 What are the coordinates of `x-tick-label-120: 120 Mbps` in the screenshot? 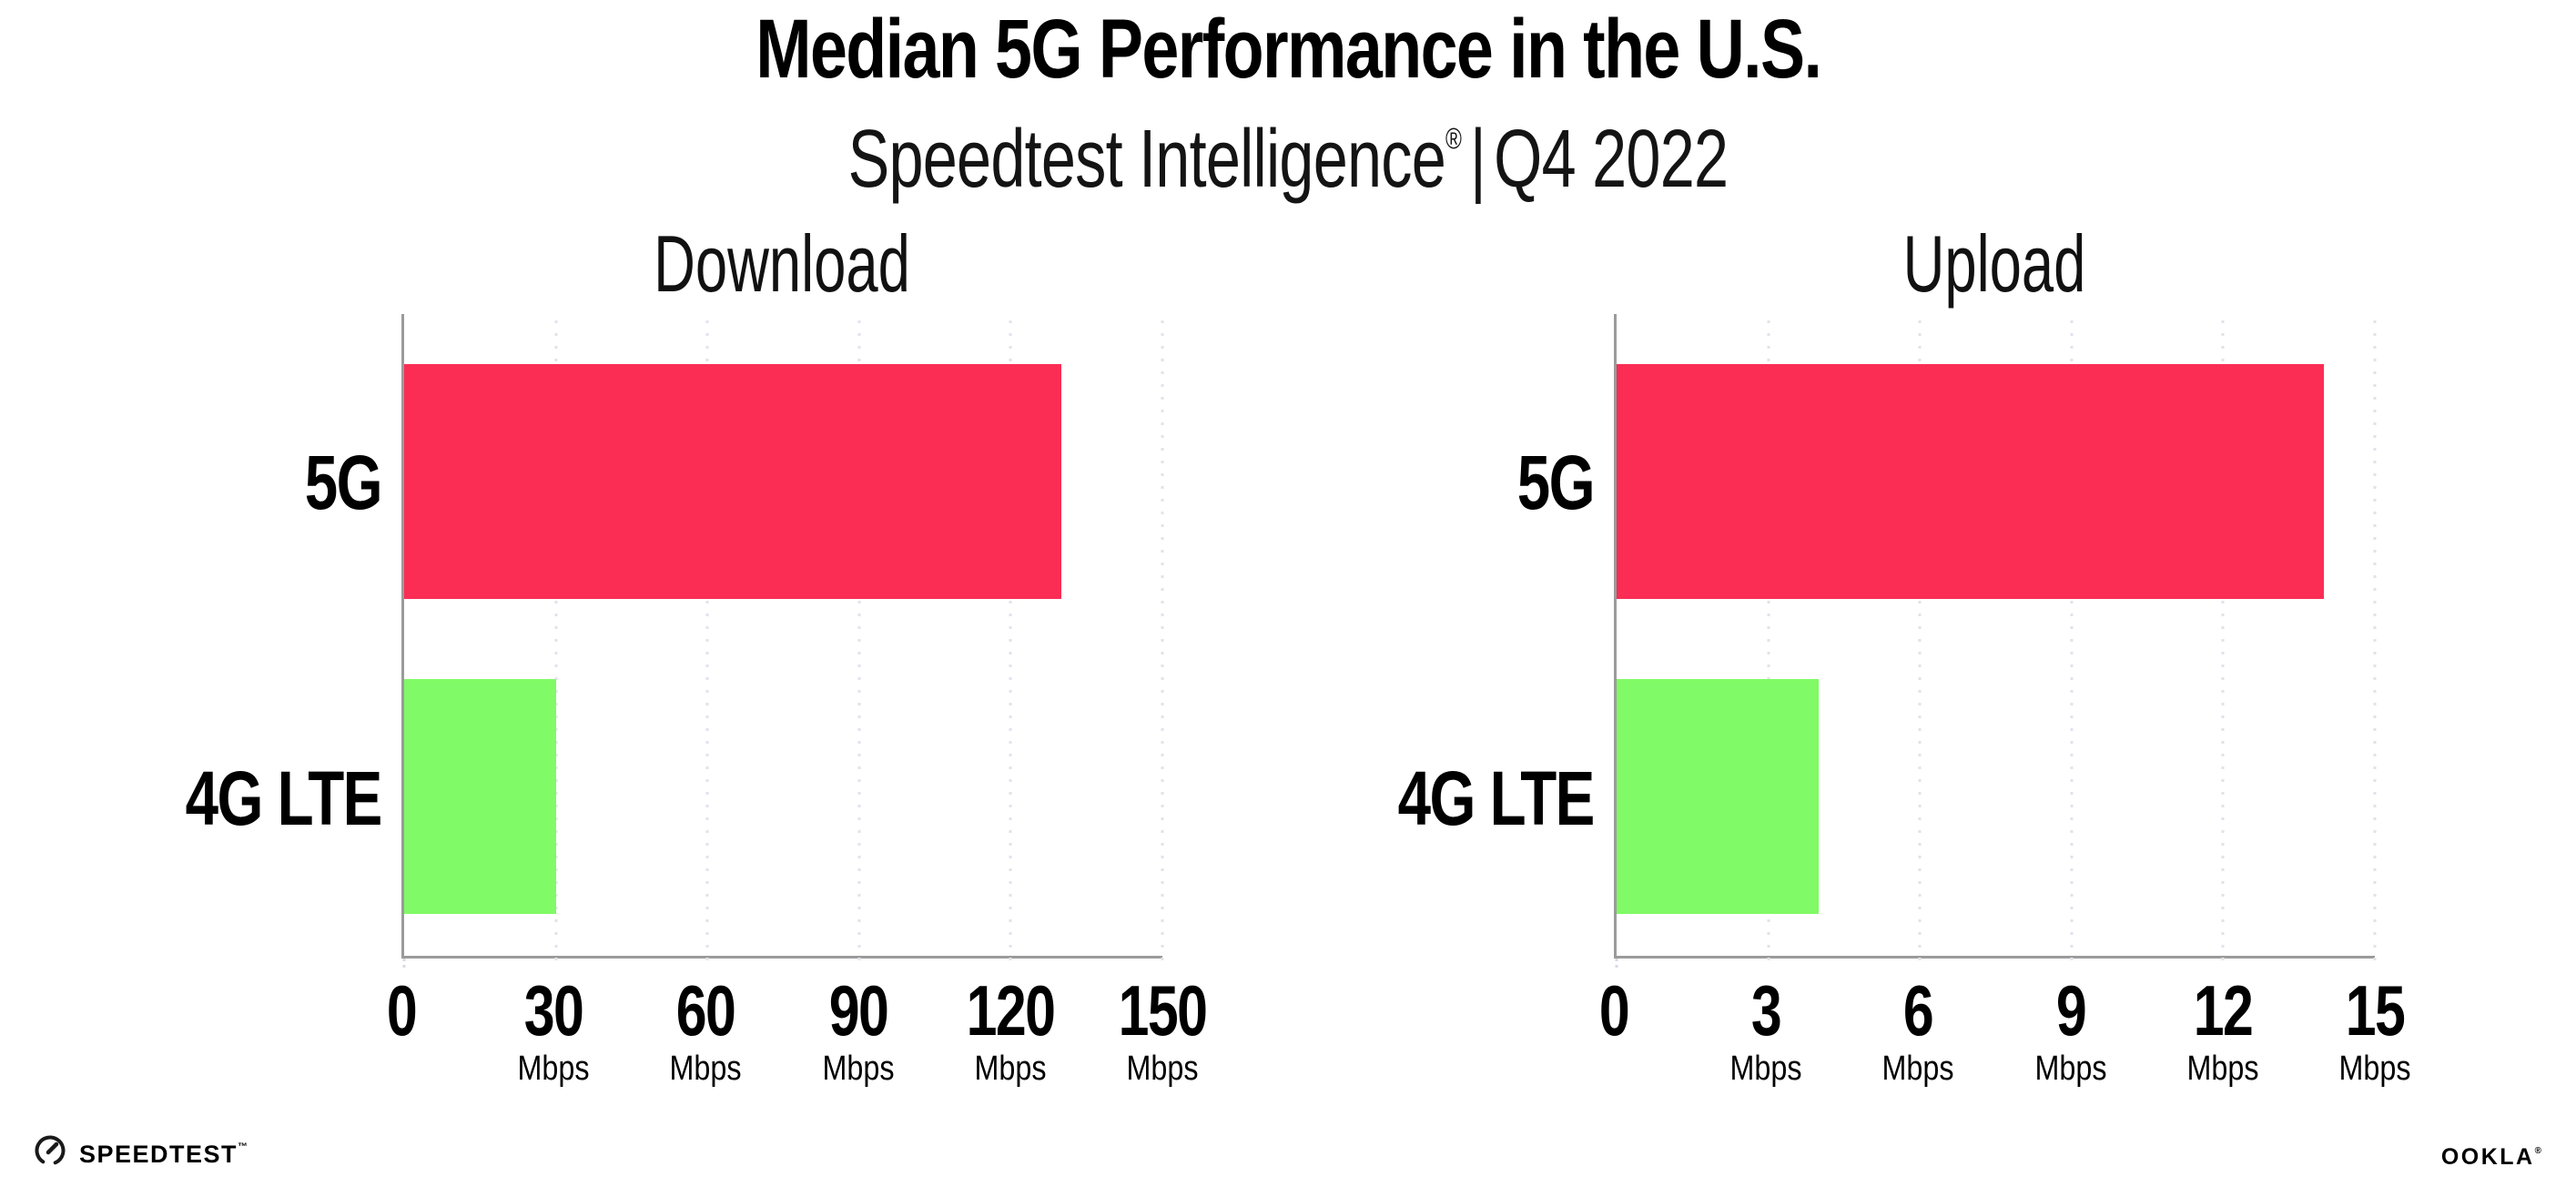 It's located at (1010, 1029).